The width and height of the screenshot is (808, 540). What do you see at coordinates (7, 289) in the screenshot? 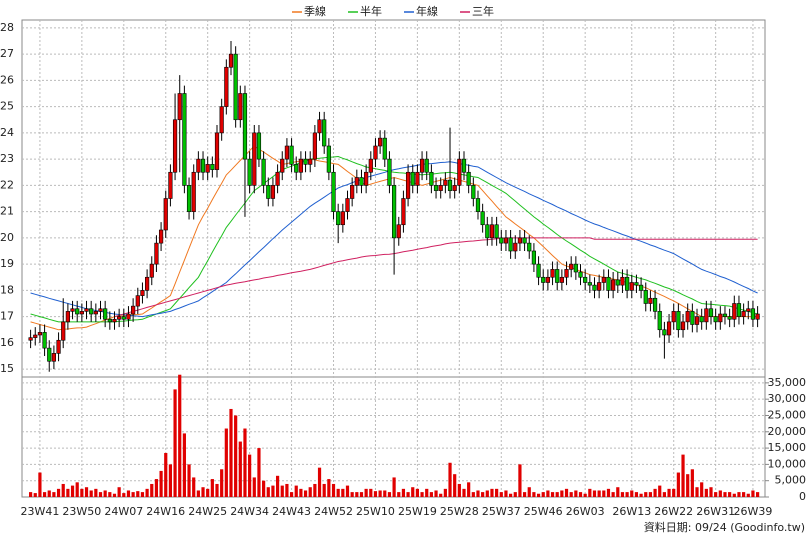
I see `y-tick-label: 18` at bounding box center [7, 289].